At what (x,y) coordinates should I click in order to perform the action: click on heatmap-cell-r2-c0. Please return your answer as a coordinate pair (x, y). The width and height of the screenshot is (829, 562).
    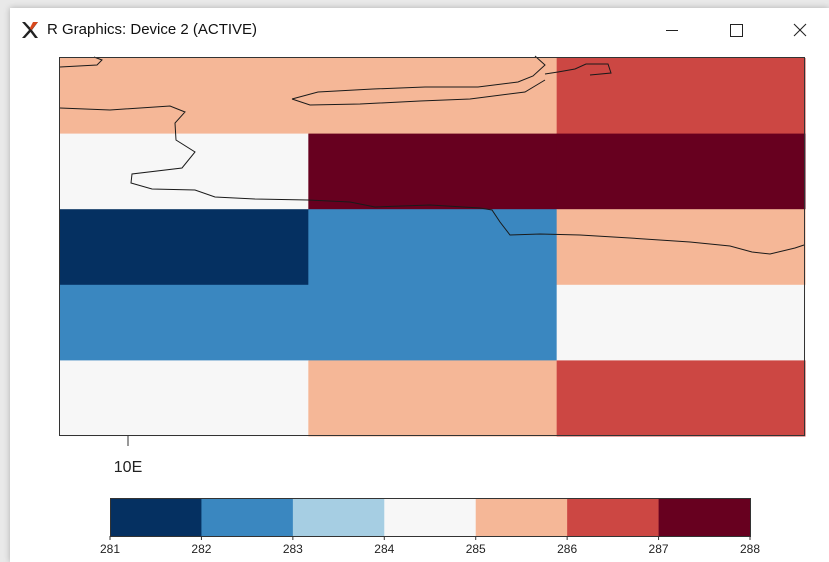
    Looking at the image, I should click on (184, 247).